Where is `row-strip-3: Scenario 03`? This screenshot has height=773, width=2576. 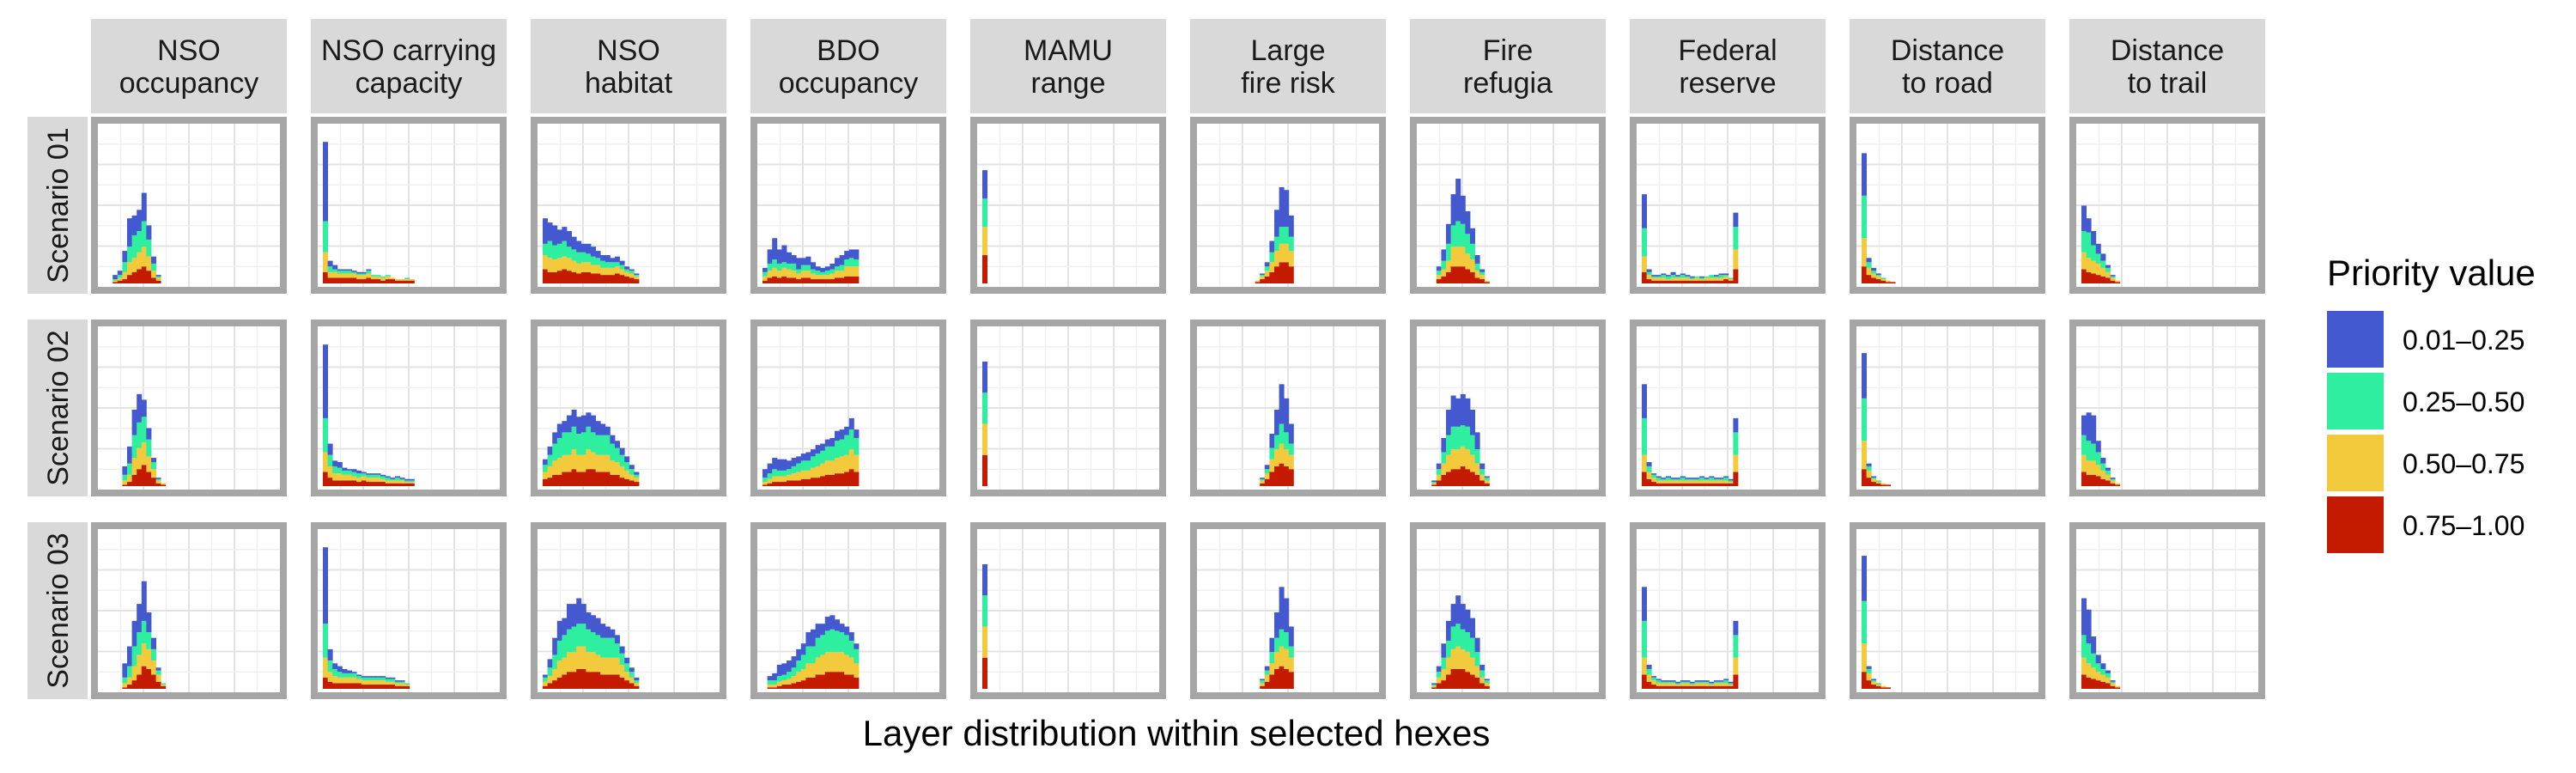
row-strip-3: Scenario 03 is located at coordinates (58, 610).